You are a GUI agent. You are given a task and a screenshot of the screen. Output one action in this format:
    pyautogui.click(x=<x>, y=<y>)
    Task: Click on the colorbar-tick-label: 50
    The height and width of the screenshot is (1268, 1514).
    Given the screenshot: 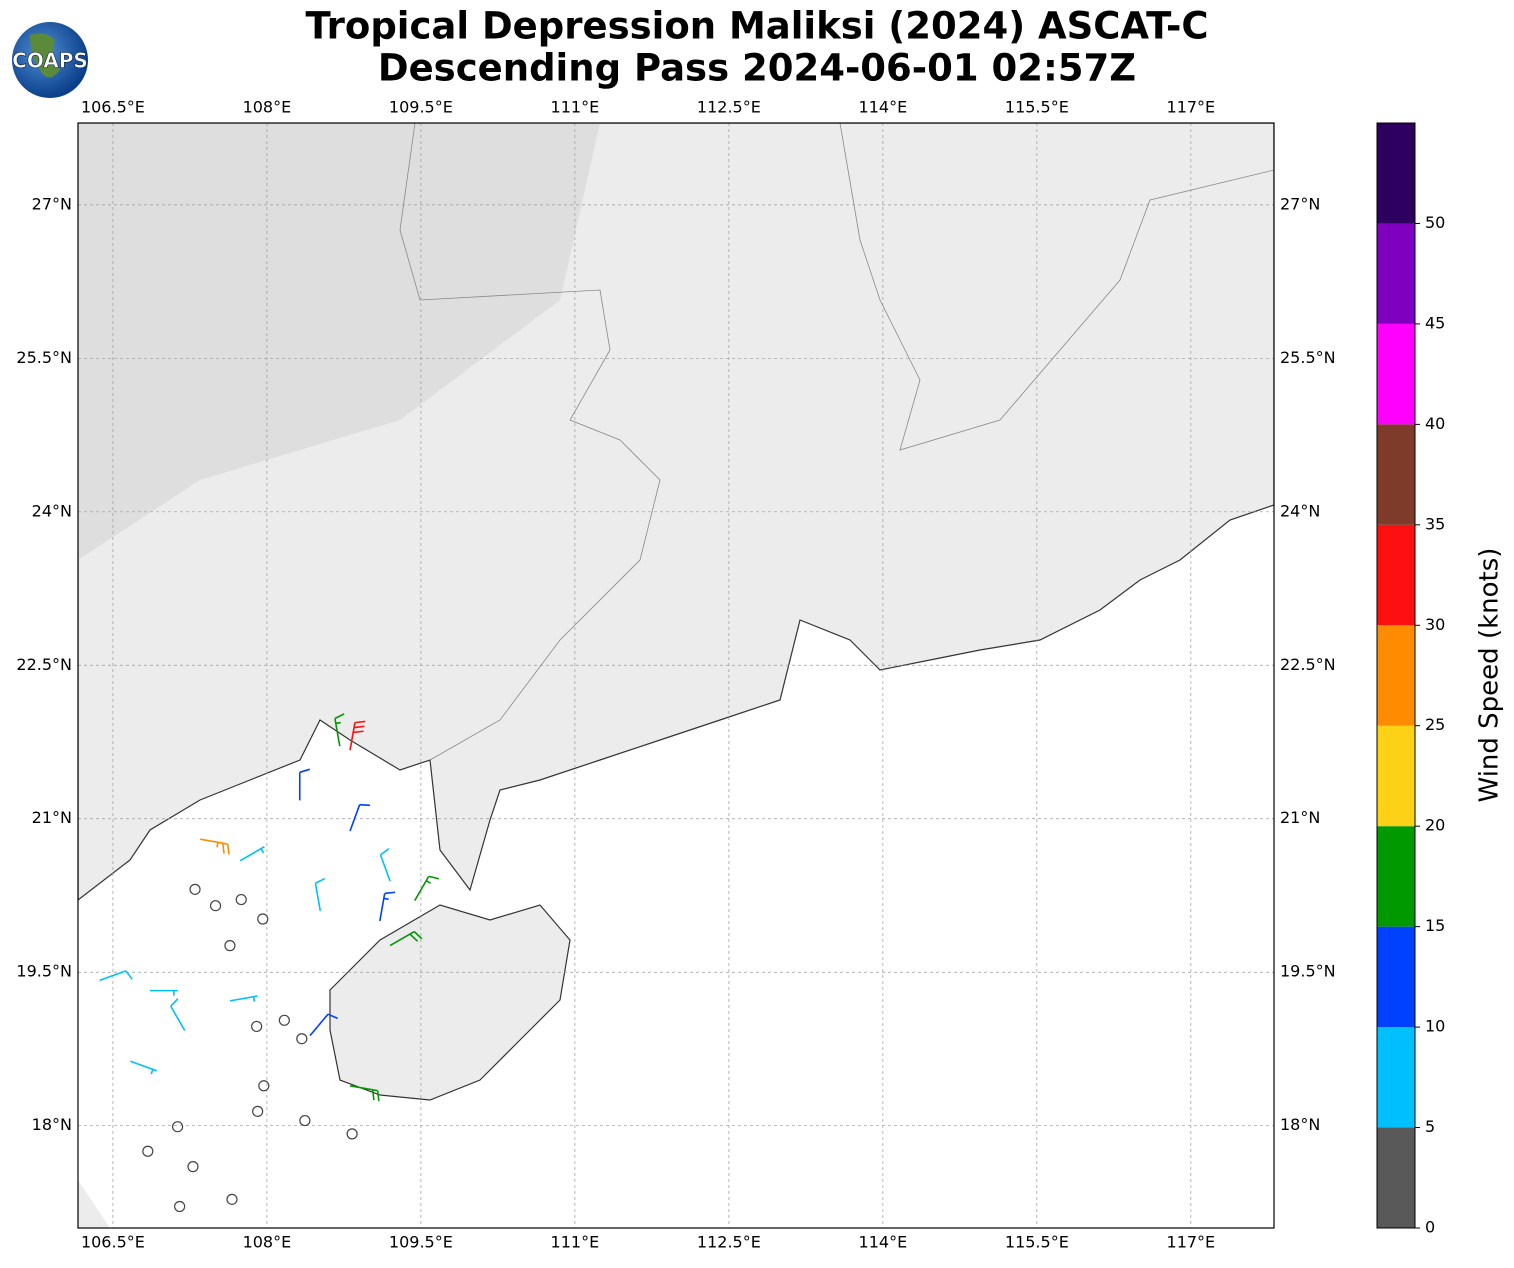 What is the action you would take?
    pyautogui.click(x=1435, y=222)
    